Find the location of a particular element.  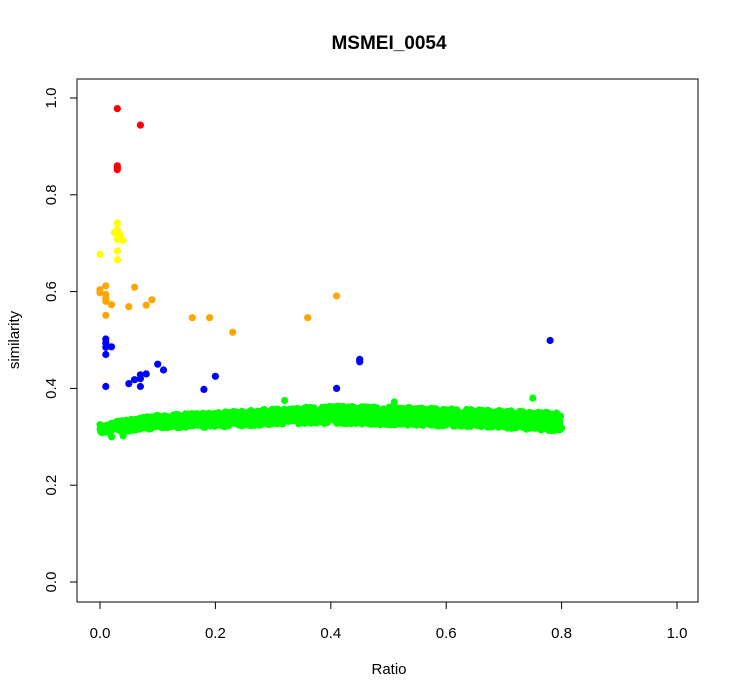

y-tick-label: 0.0 is located at coordinates (51, 582).